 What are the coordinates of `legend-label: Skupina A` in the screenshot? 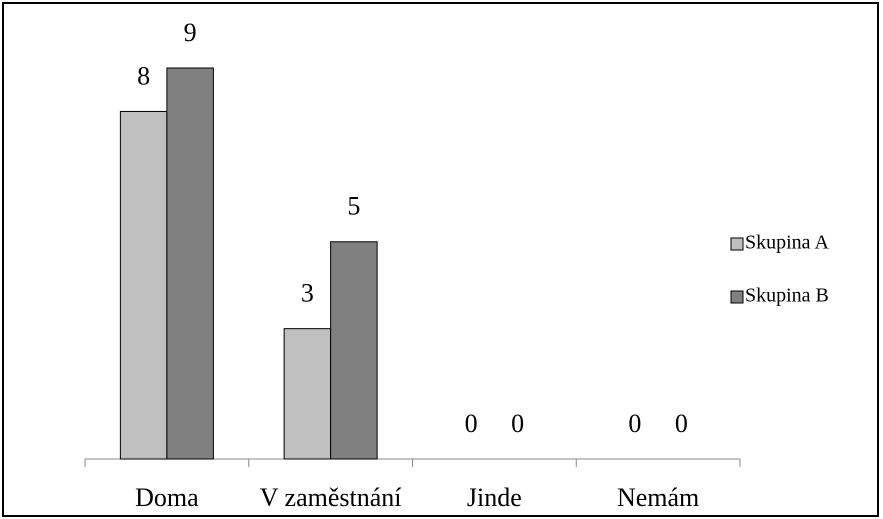 It's located at (787, 243).